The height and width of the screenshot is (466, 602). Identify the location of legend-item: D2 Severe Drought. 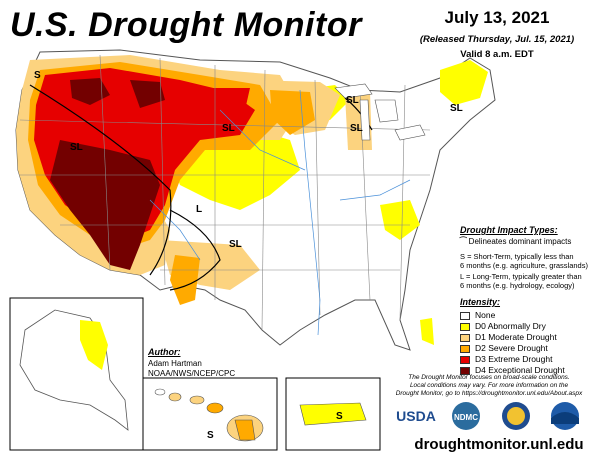
(504, 348).